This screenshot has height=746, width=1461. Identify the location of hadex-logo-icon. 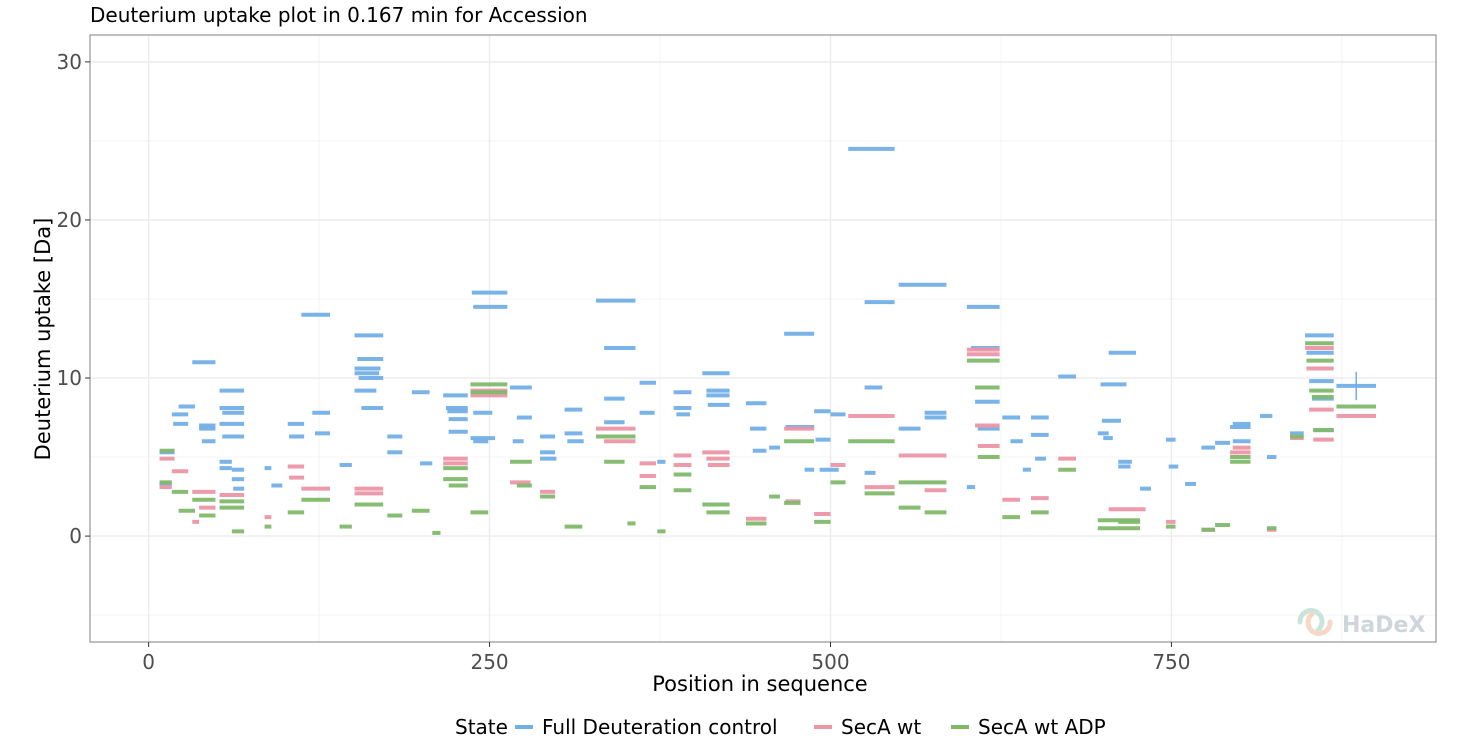
(1315, 622).